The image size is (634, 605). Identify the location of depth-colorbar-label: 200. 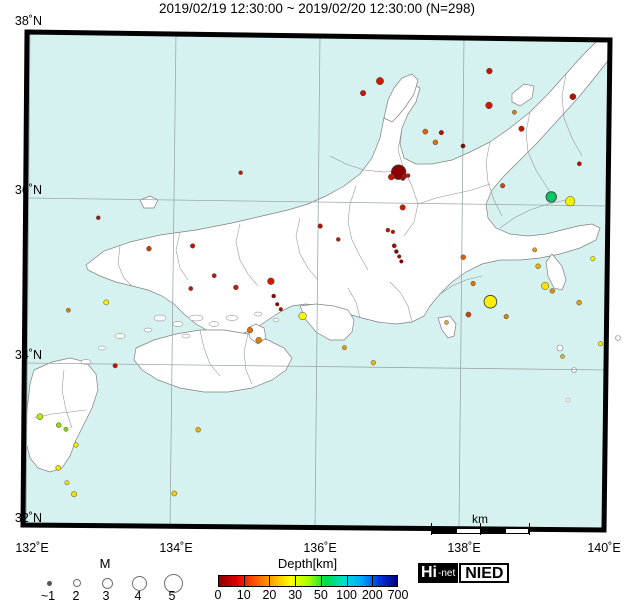
(372, 595).